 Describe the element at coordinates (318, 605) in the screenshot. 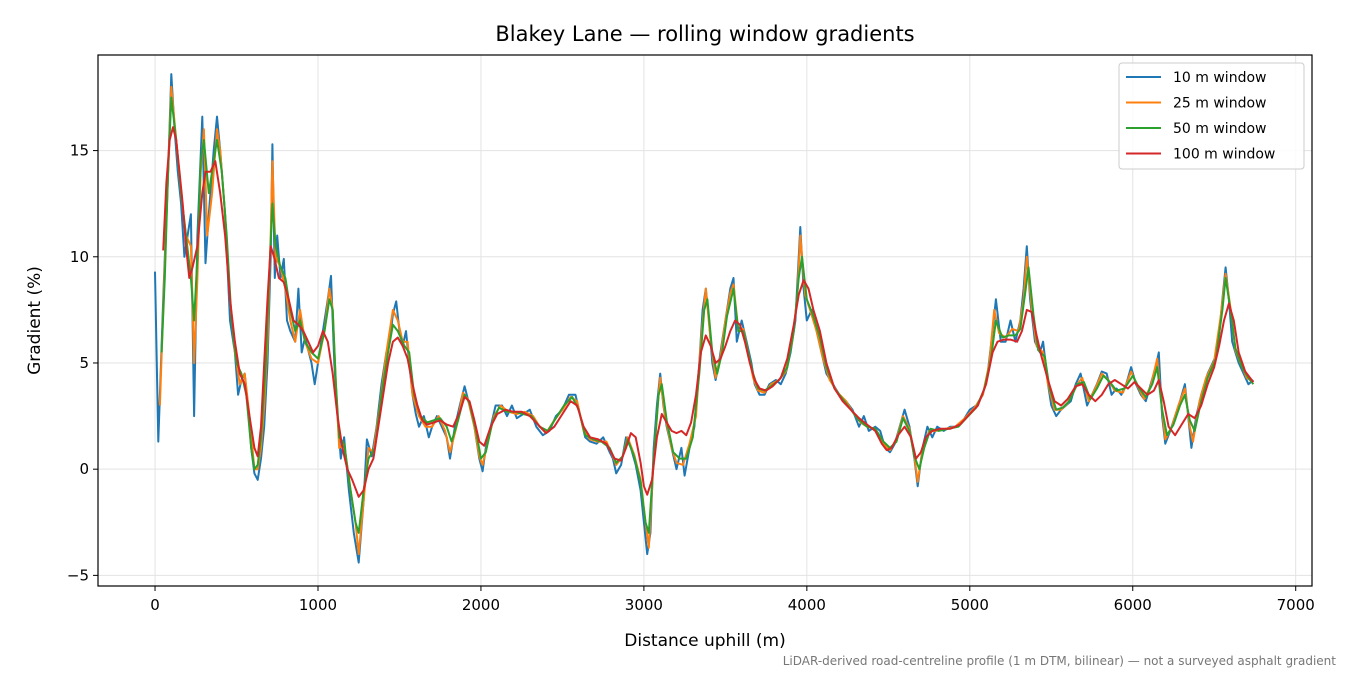

I see `x-tick-label: 1000` at that location.